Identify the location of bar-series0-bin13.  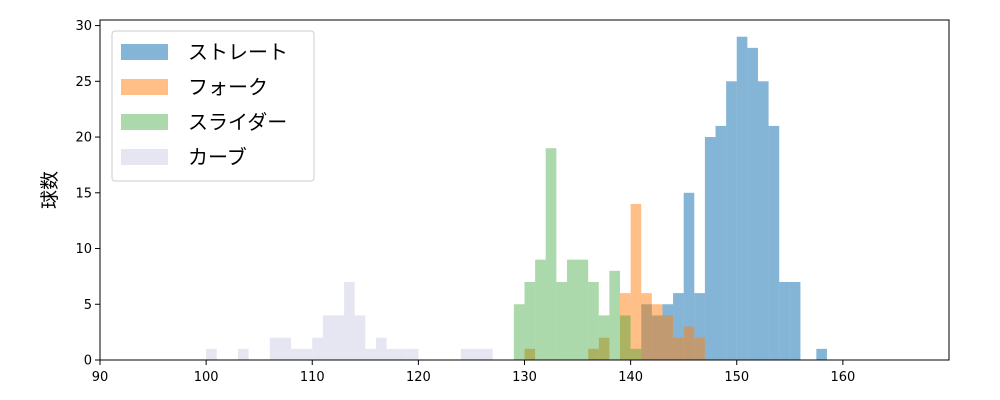
(784, 320).